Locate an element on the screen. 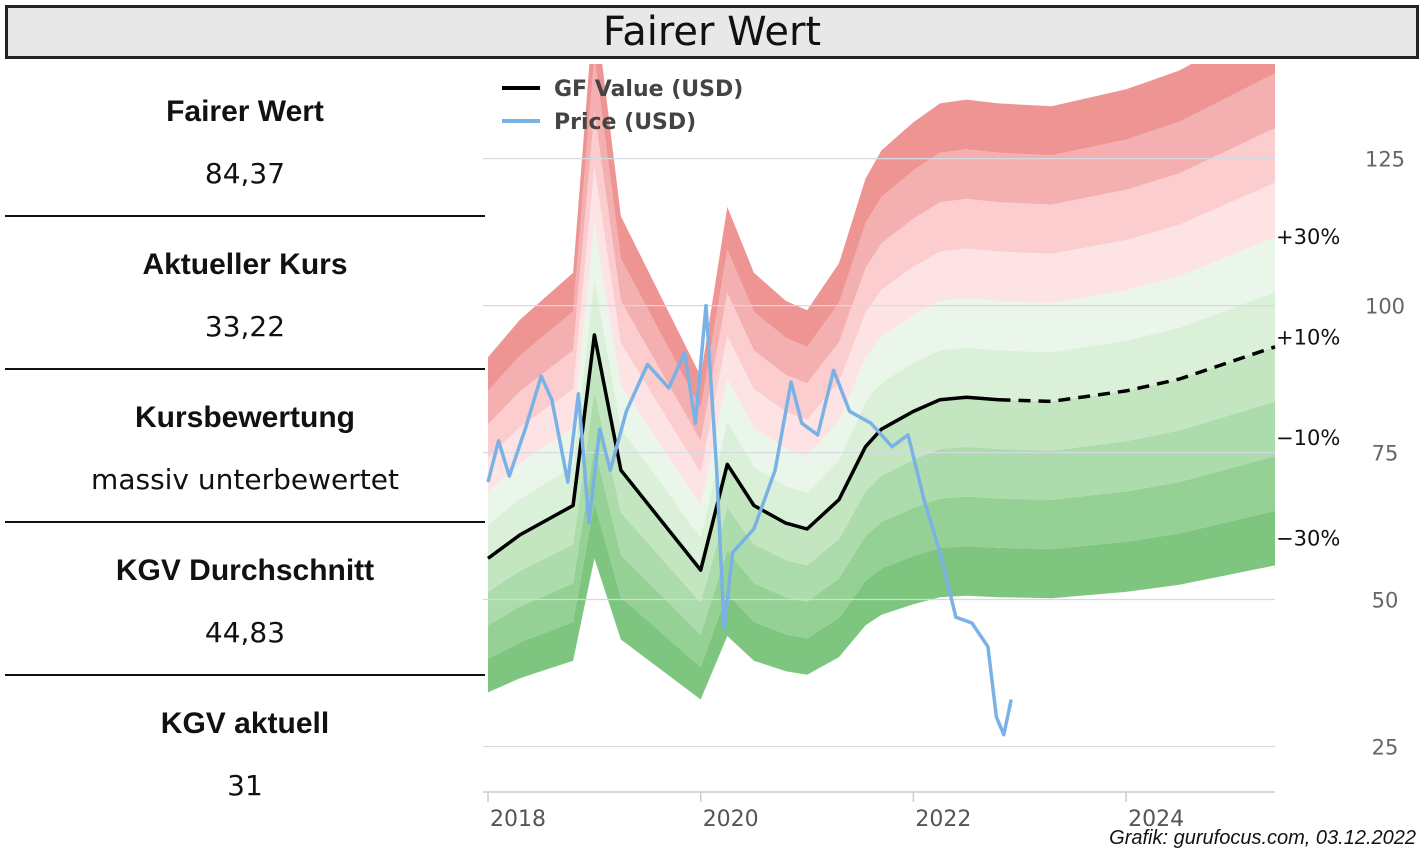 This screenshot has width=1428, height=858. legend-label: GF Value (USD) is located at coordinates (648, 89).